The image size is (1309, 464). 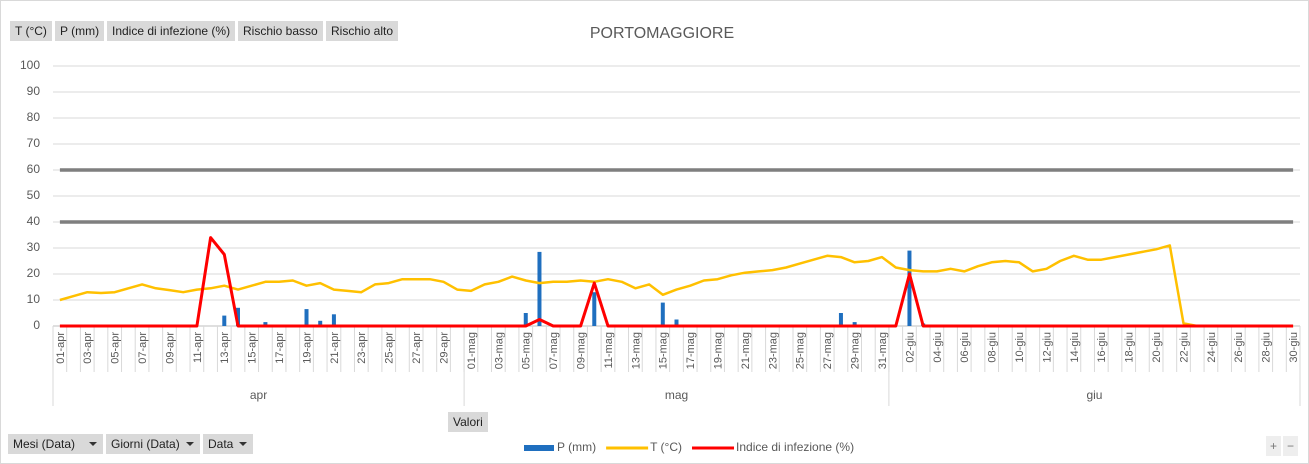 I want to click on x-tick-label: 18-giu, so click(x=1130, y=347).